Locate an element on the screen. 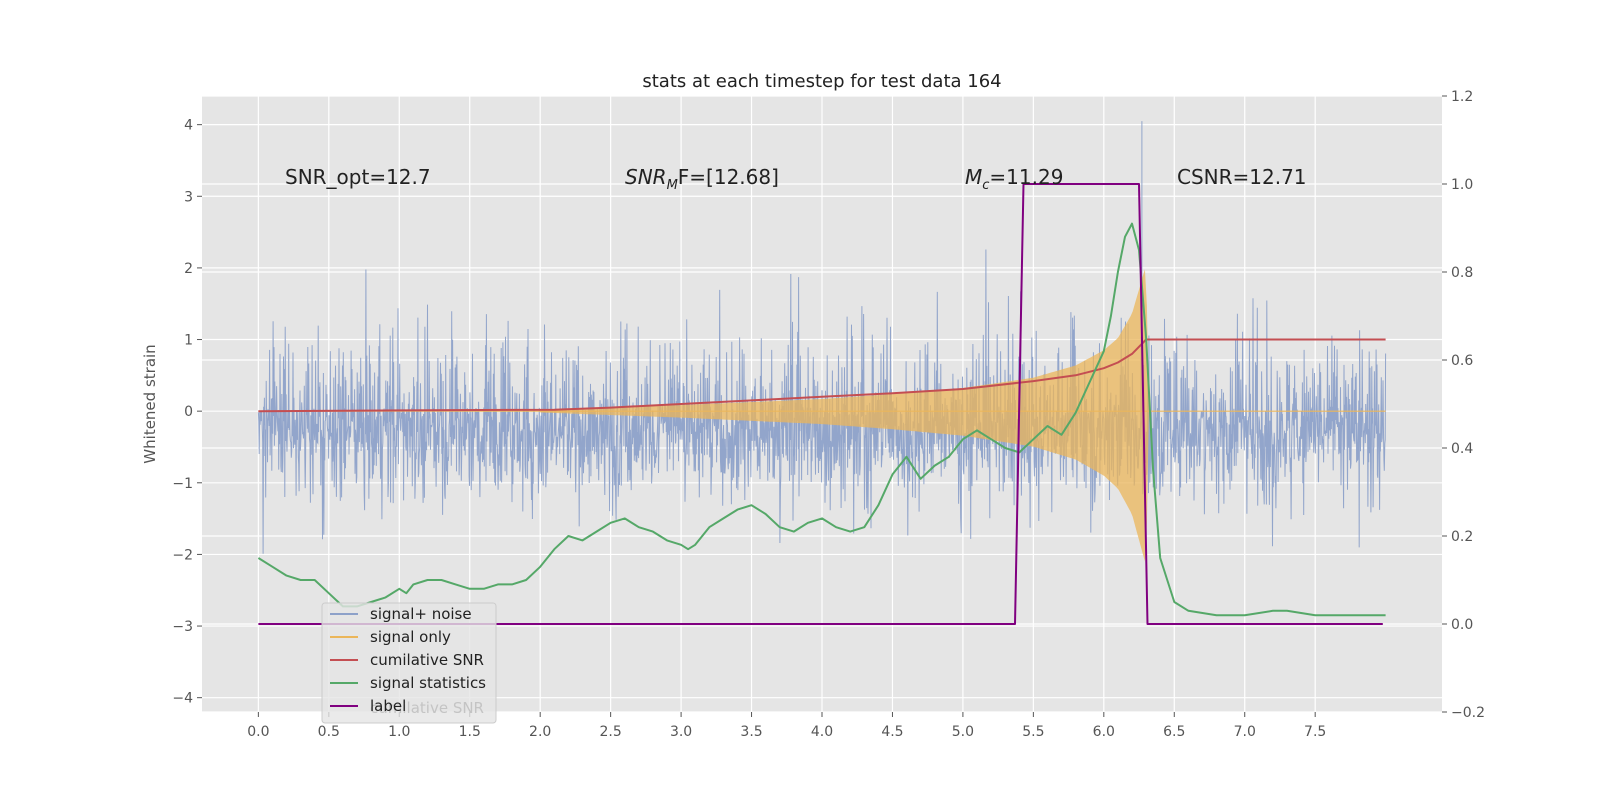 This screenshot has height=800, width=1600. legend-label: signal+ noise is located at coordinates (421, 614).